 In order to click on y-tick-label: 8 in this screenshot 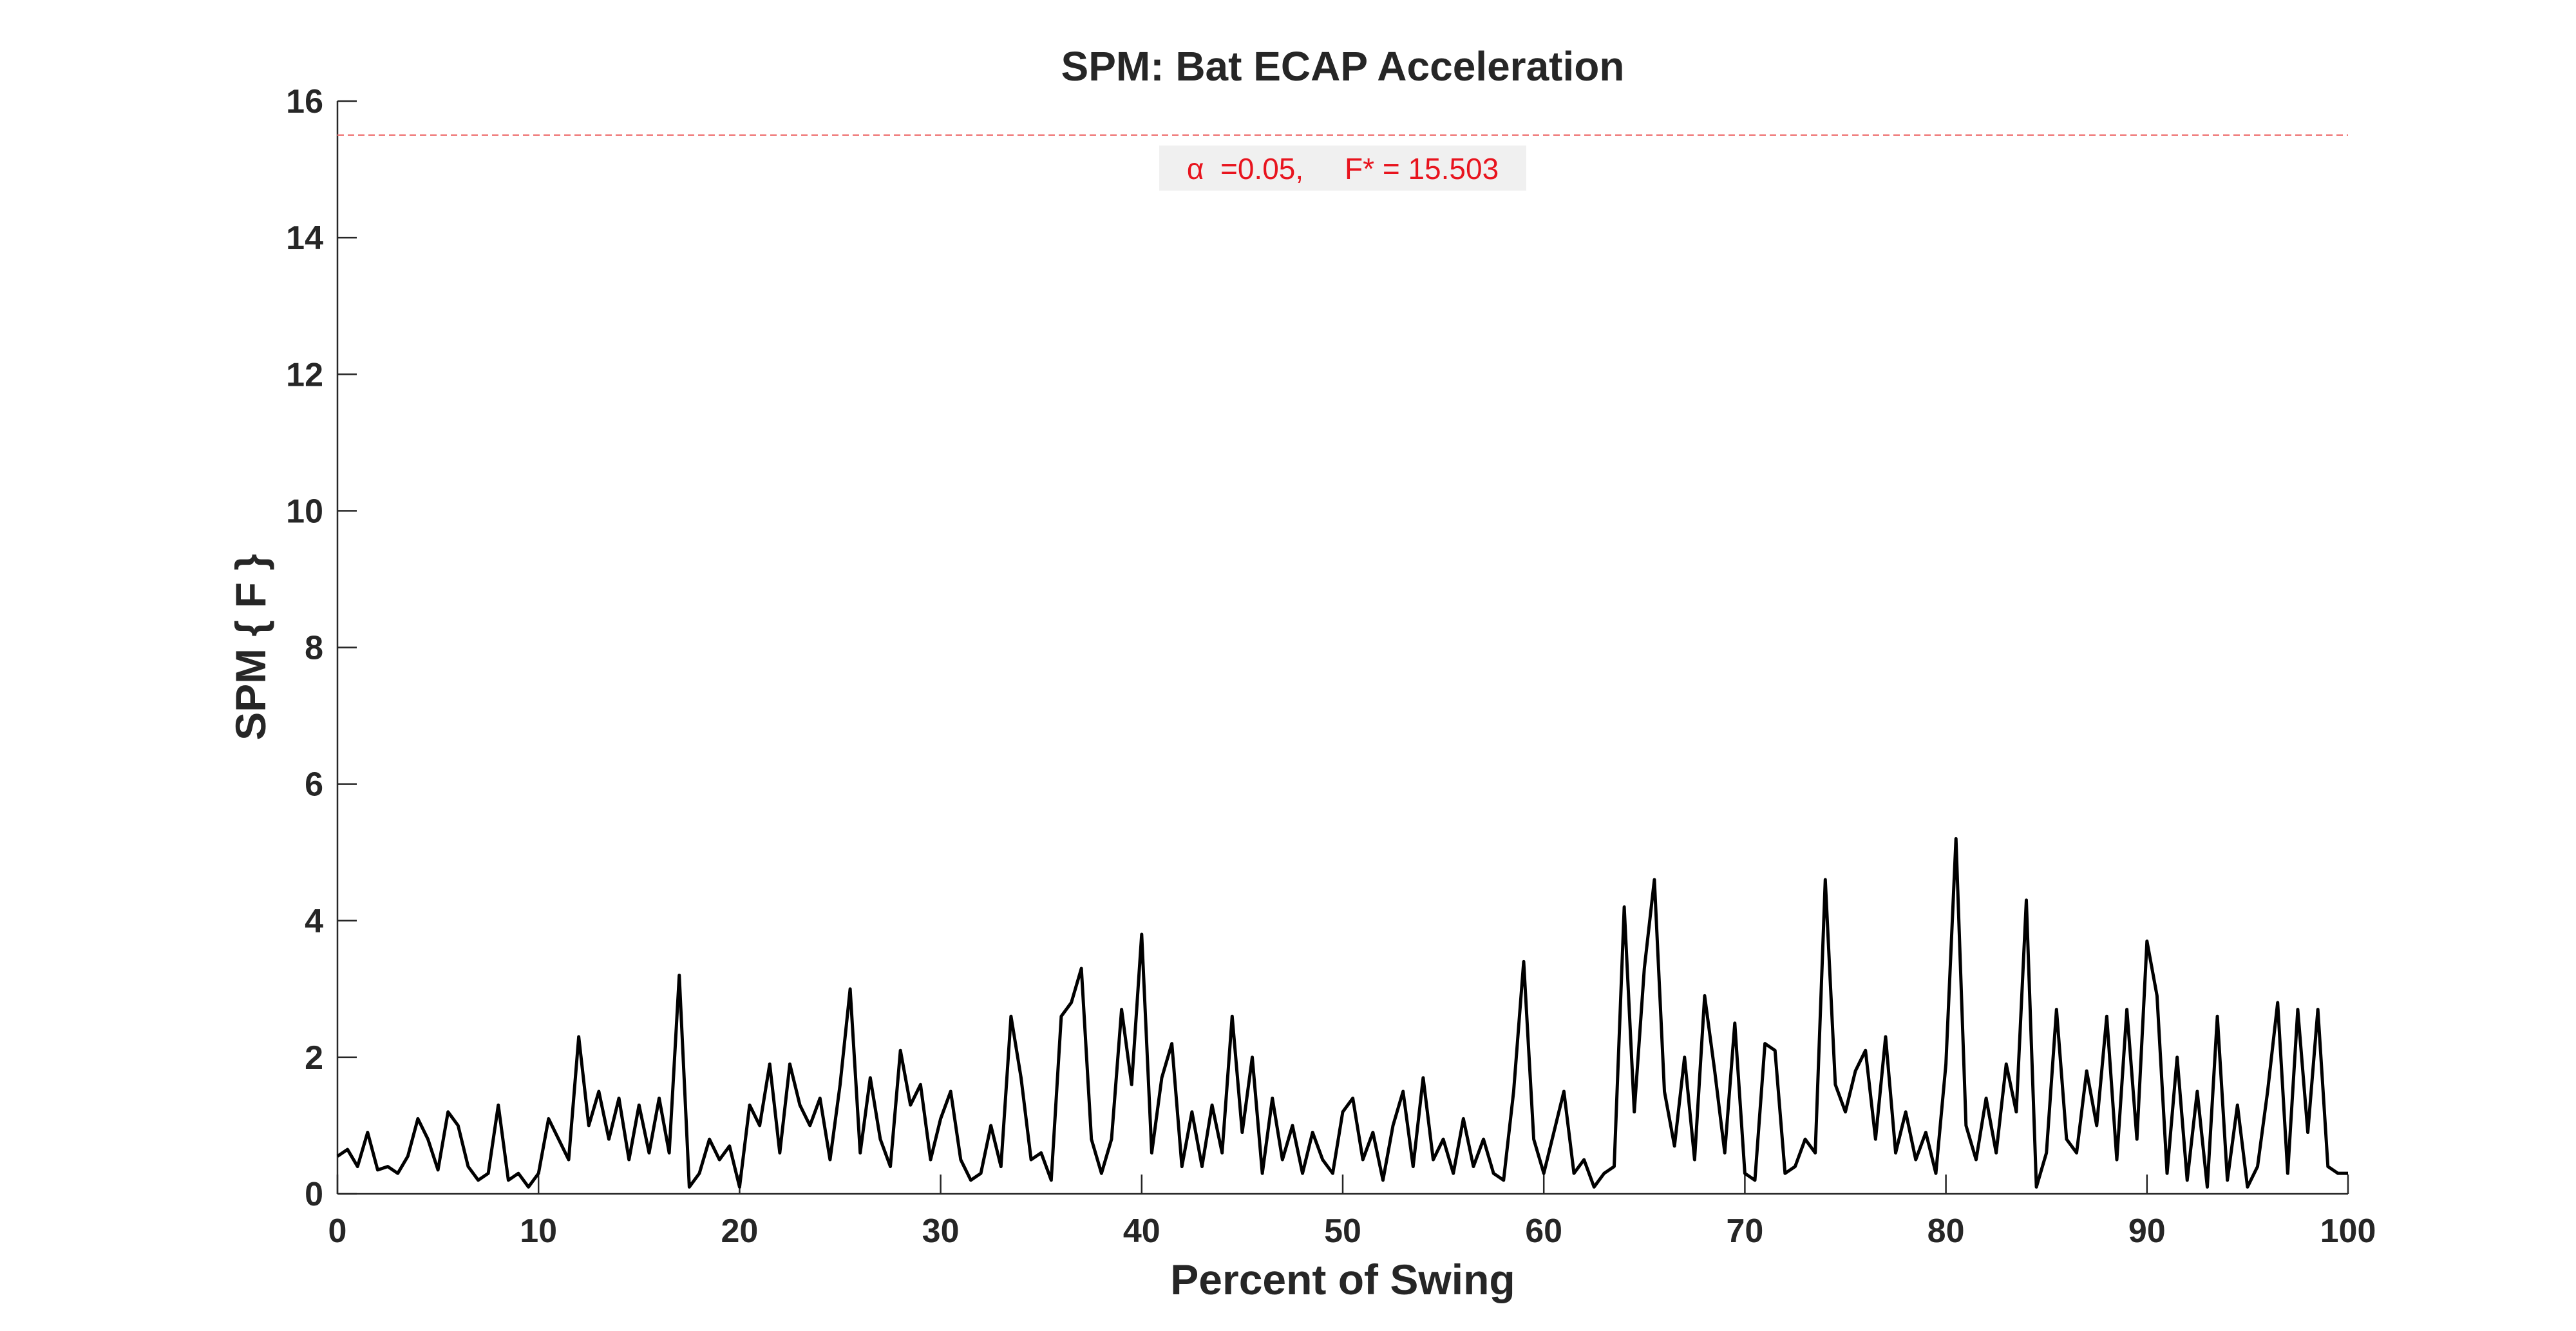, I will do `click(314, 648)`.